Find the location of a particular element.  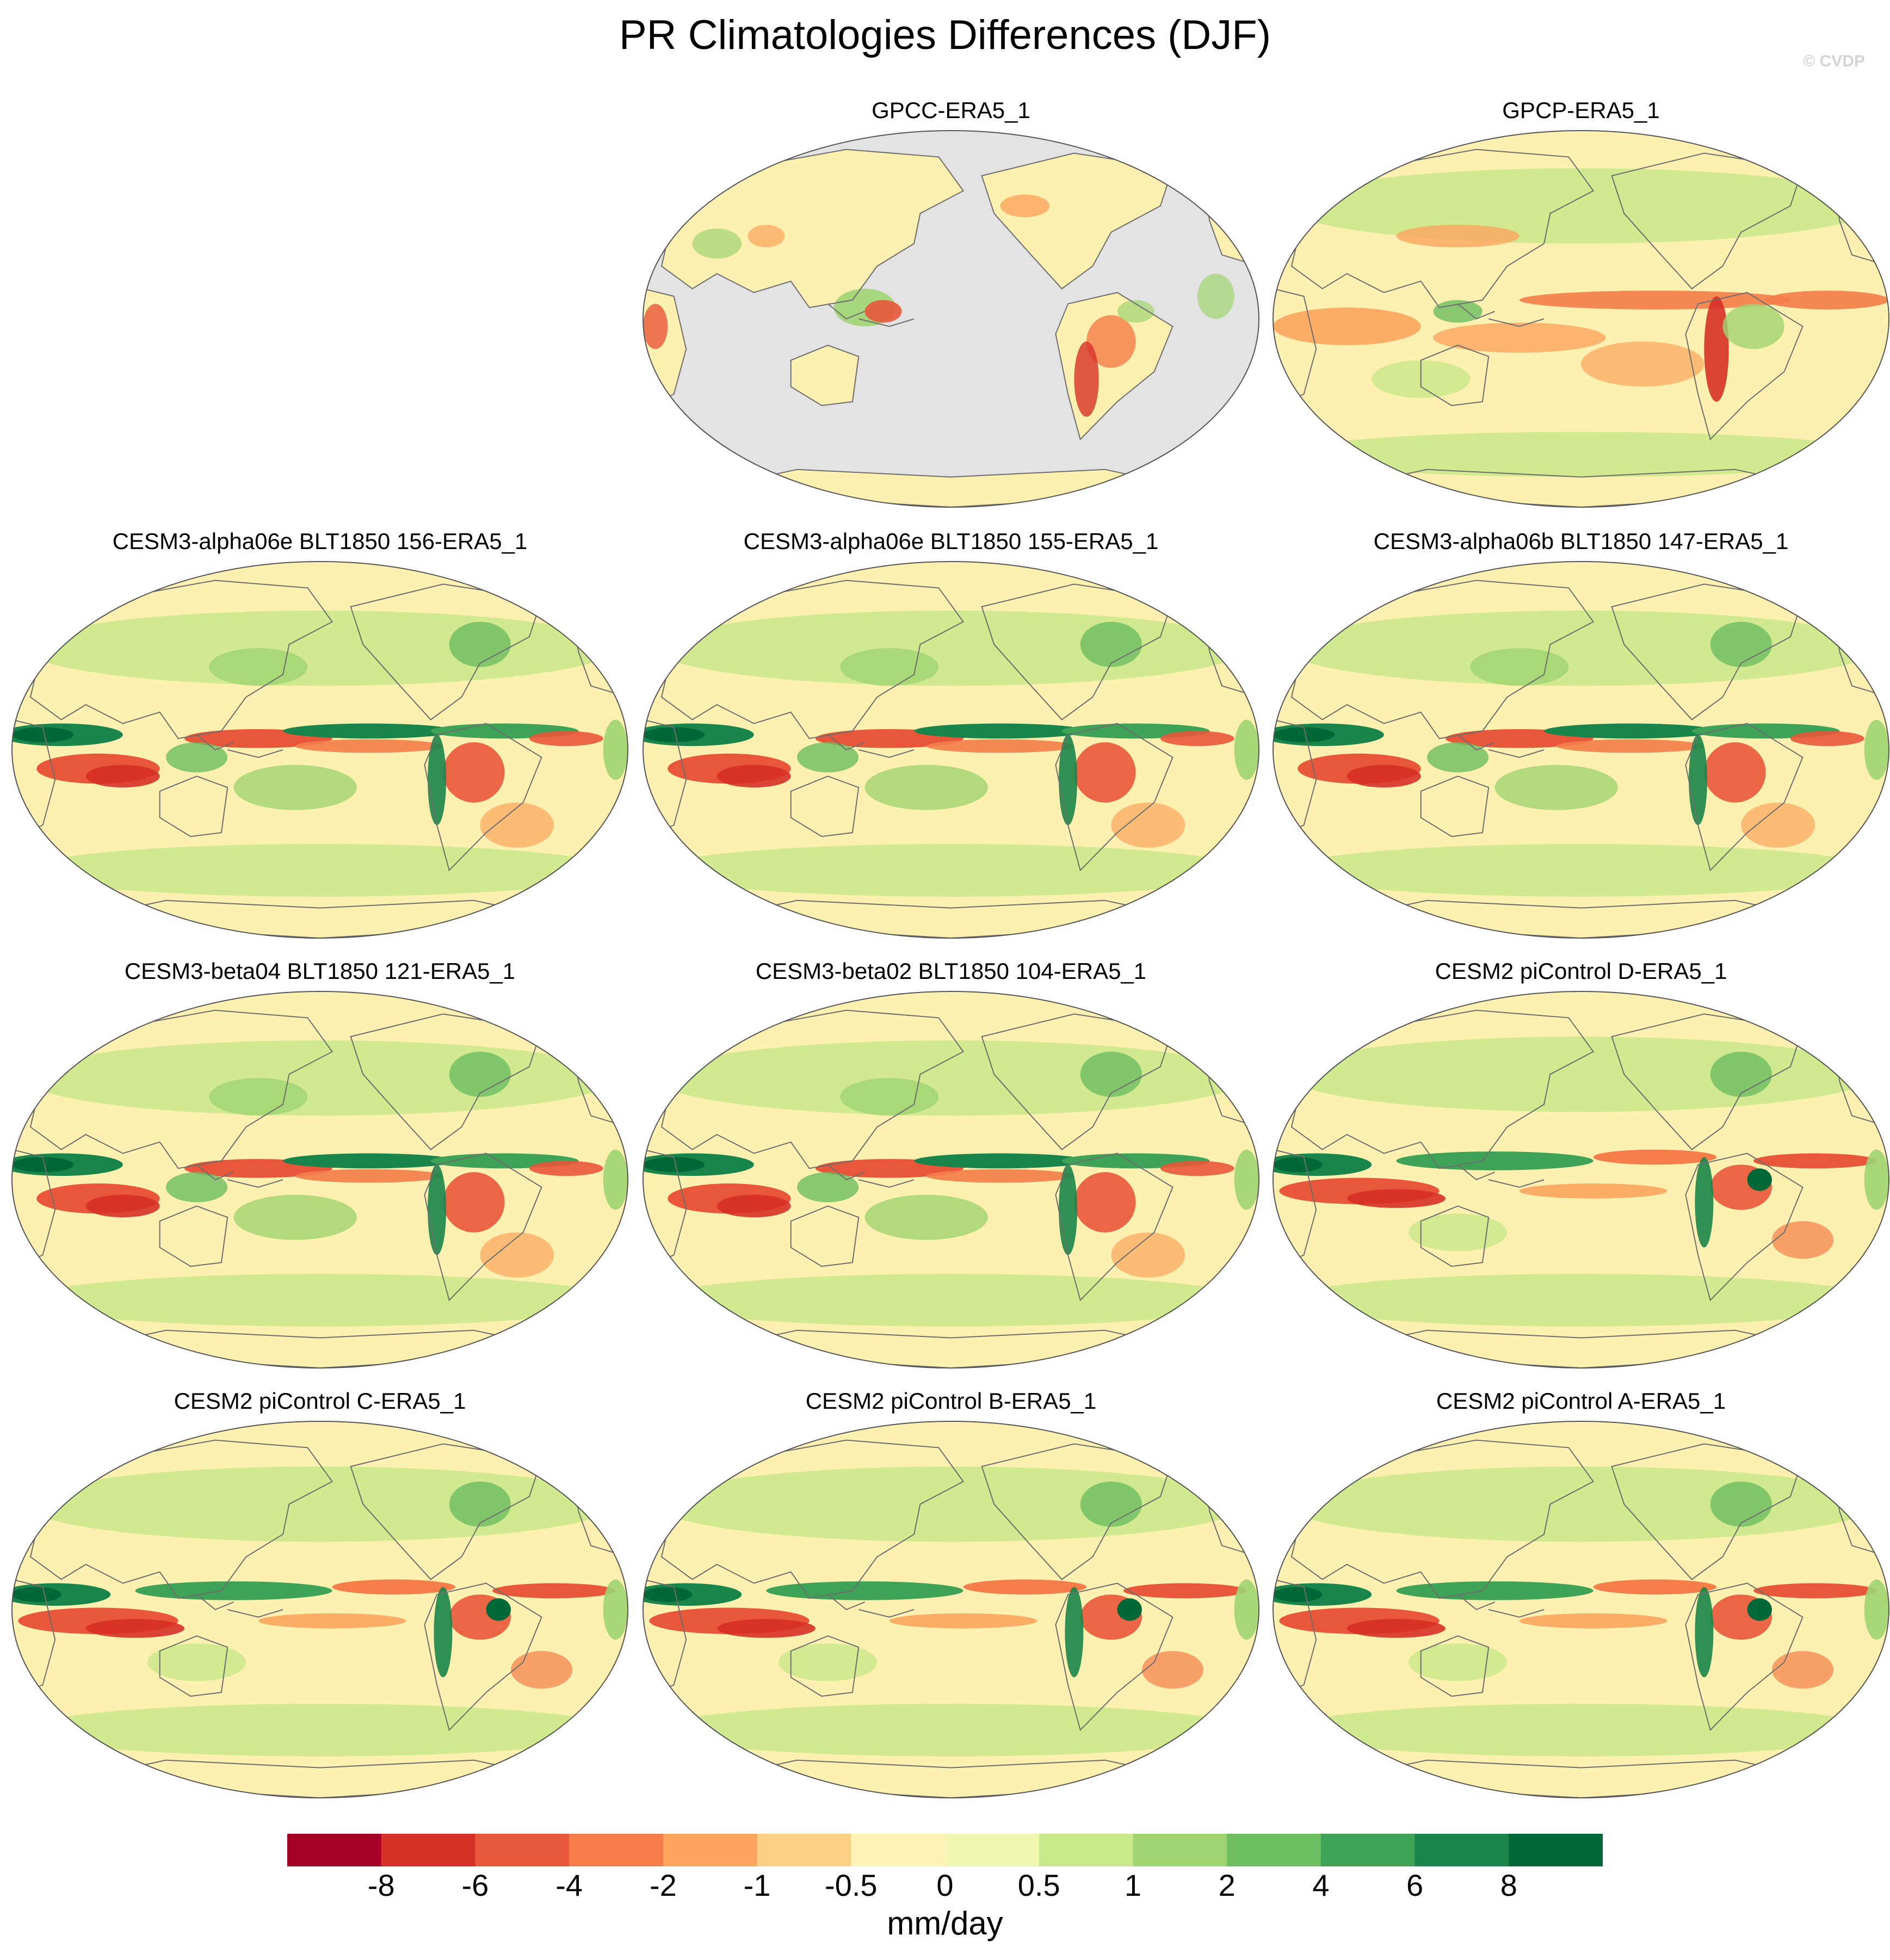

colorbar-tick-label: 1 is located at coordinates (1132, 1885).